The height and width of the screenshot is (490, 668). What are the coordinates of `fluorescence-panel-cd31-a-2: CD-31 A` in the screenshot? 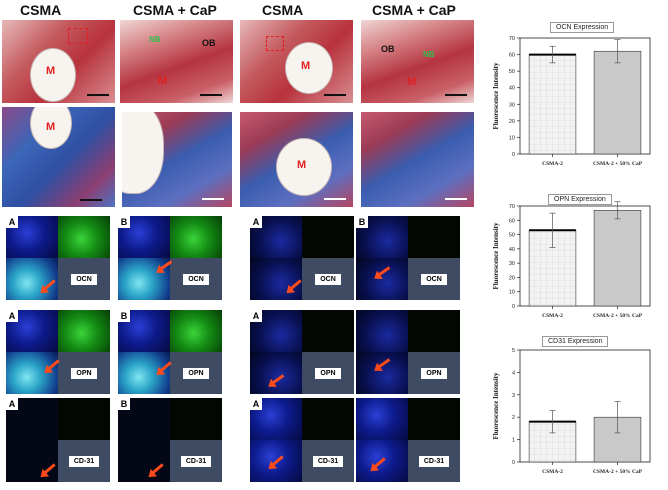 It's located at (302, 440).